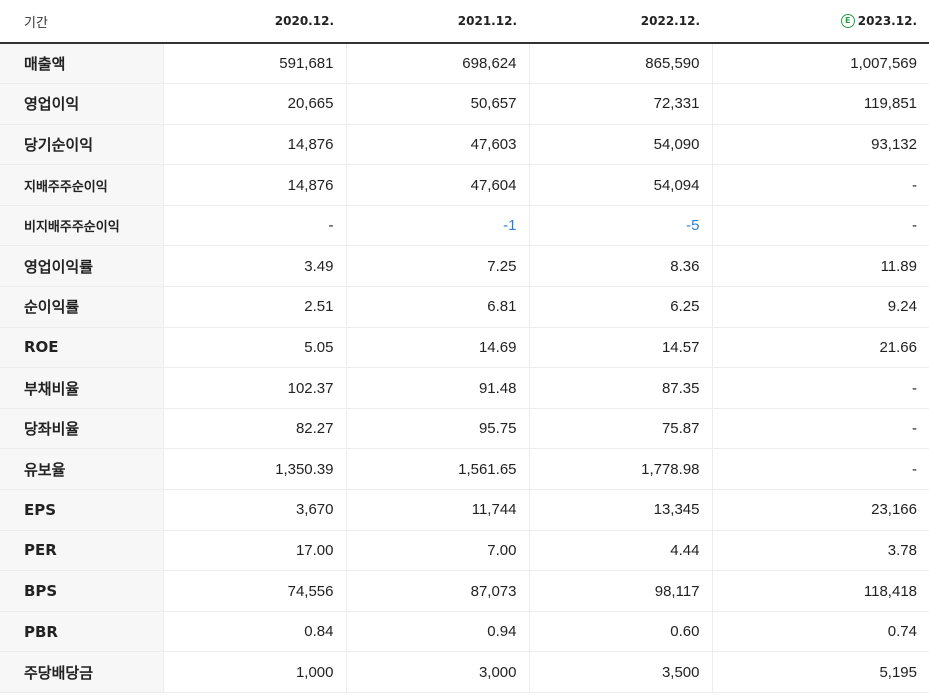  What do you see at coordinates (464, 104) in the screenshot?
I see `table-row: 영업이익 20,665 50,657 72,331 119,851` at bounding box center [464, 104].